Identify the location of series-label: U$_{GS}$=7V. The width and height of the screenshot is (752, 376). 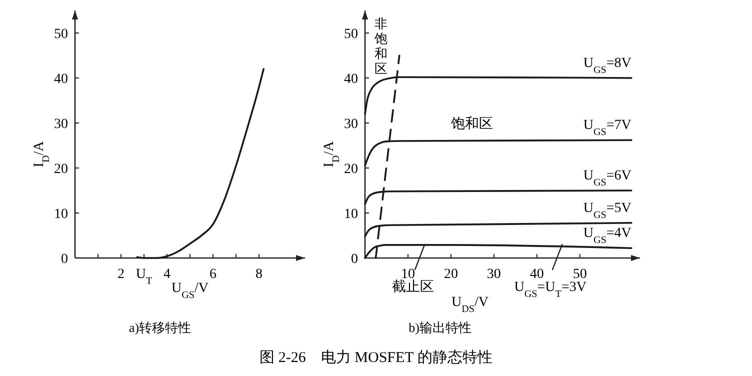
(607, 128).